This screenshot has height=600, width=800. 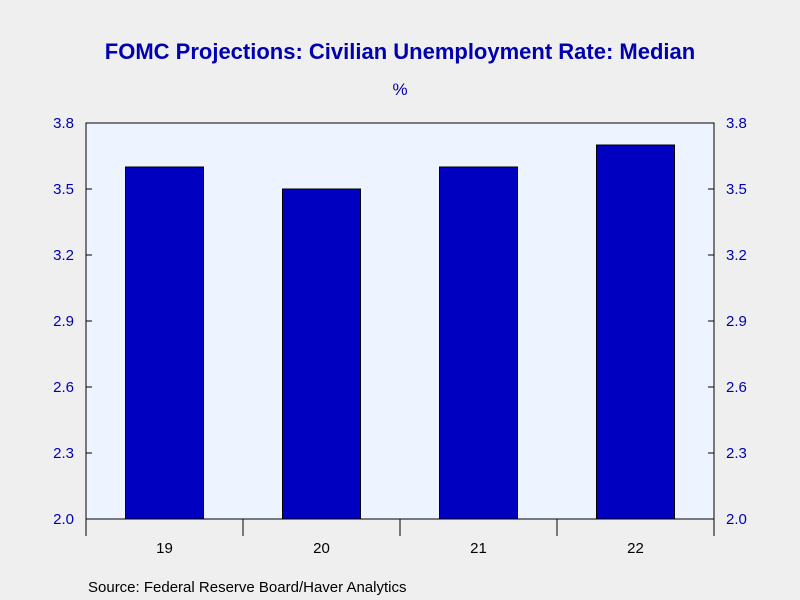 What do you see at coordinates (736, 321) in the screenshot?
I see `right-y-tick-label: 2.9` at bounding box center [736, 321].